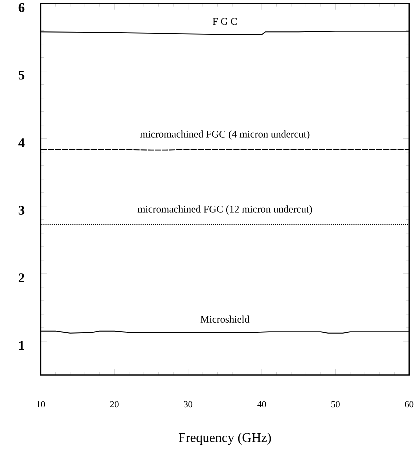 Image resolution: width=417 pixels, height=451 pixels. What do you see at coordinates (21, 345) in the screenshot?
I see `y-tick-label: 1` at bounding box center [21, 345].